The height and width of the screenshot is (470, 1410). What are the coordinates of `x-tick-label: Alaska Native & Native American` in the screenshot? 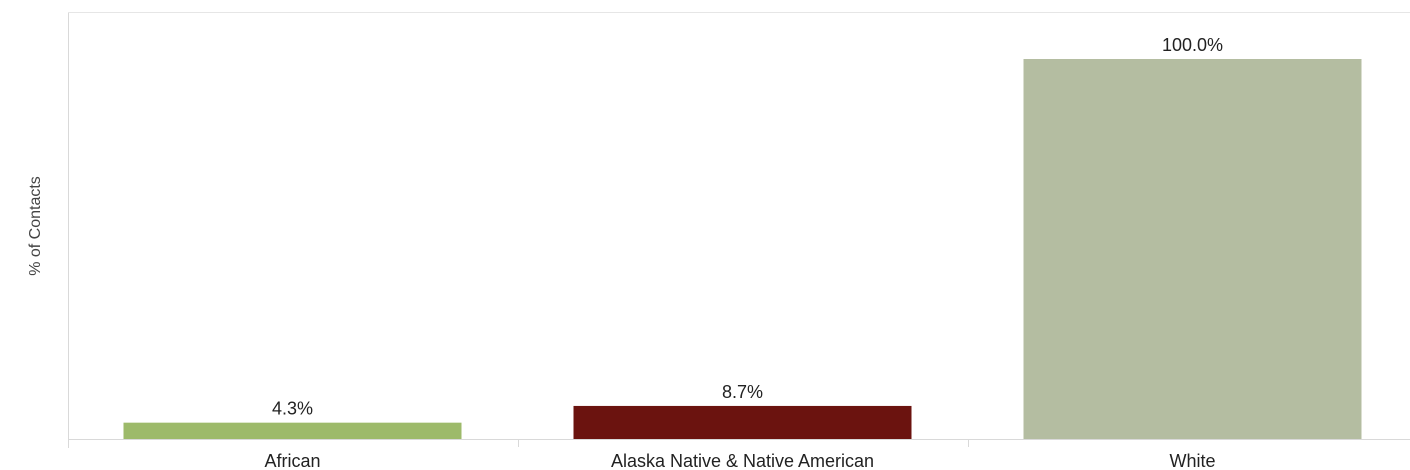 It's located at (742, 460).